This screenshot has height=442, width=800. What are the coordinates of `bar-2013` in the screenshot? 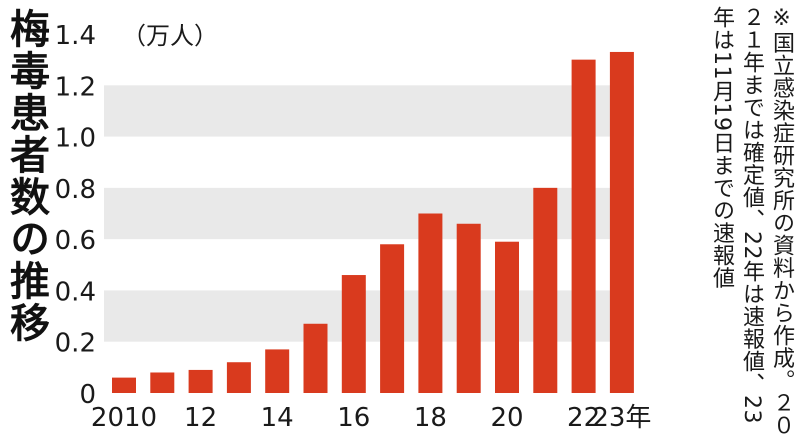 It's located at (238, 377).